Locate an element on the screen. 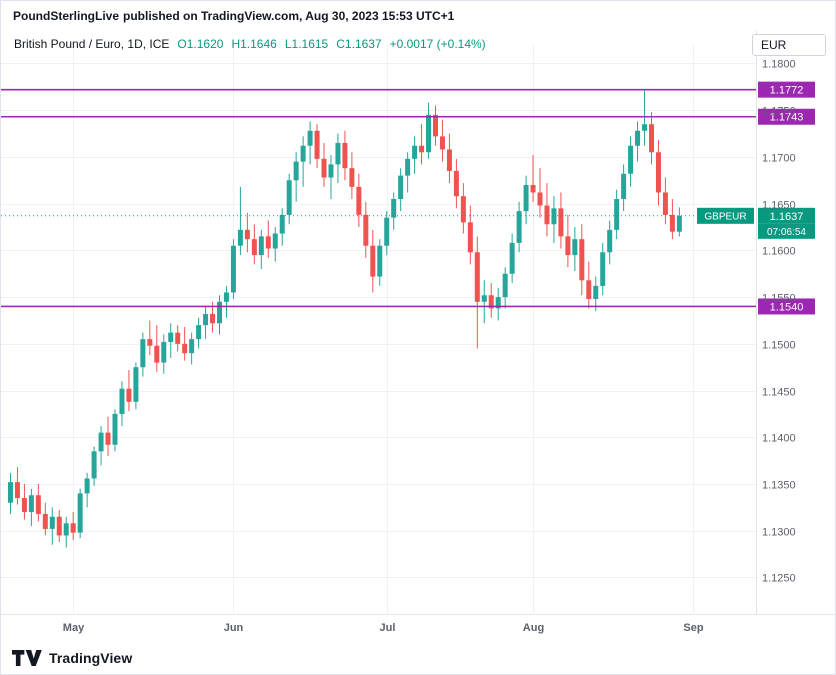  x-axis-label: Jun is located at coordinates (234, 628).